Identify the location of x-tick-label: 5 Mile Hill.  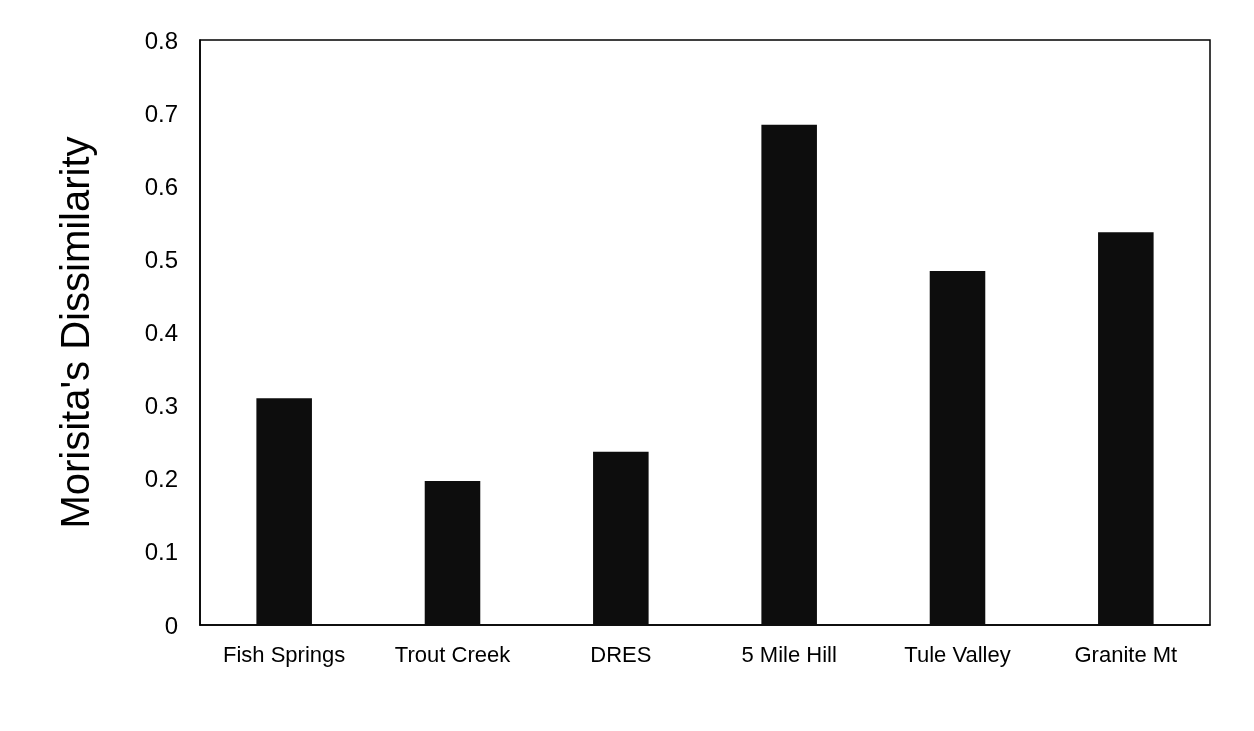
(789, 654).